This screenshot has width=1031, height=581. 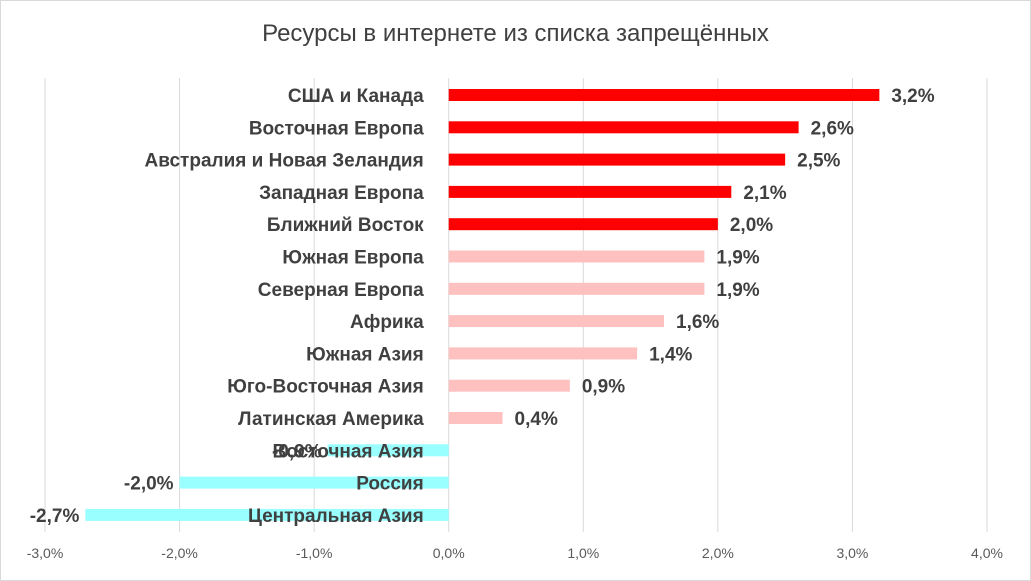 I want to click on data-label: 2,0%, so click(x=751, y=225).